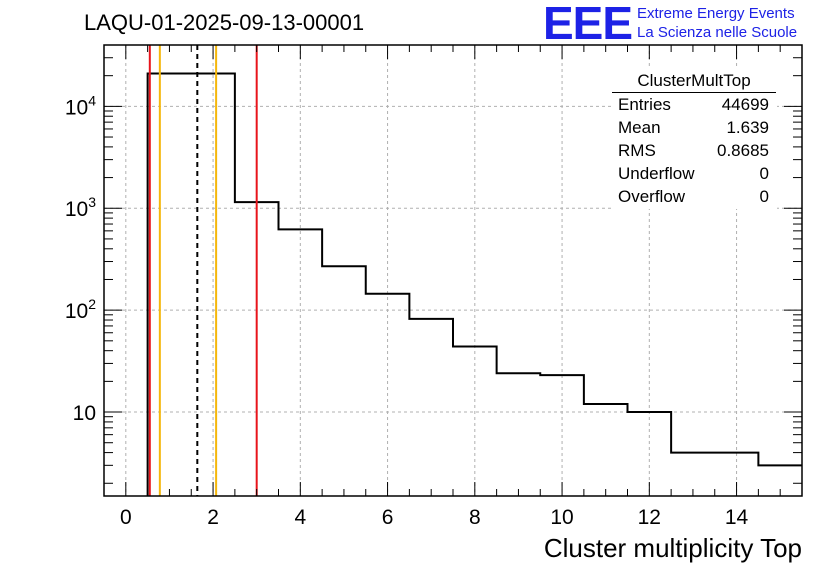  I want to click on x-tick-label: 10, so click(561, 517).